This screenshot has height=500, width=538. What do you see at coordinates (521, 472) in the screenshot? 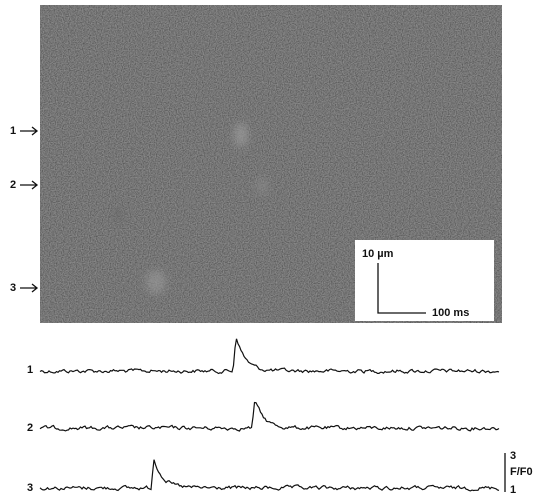
I see `scale-unit: F/F0` at bounding box center [521, 472].